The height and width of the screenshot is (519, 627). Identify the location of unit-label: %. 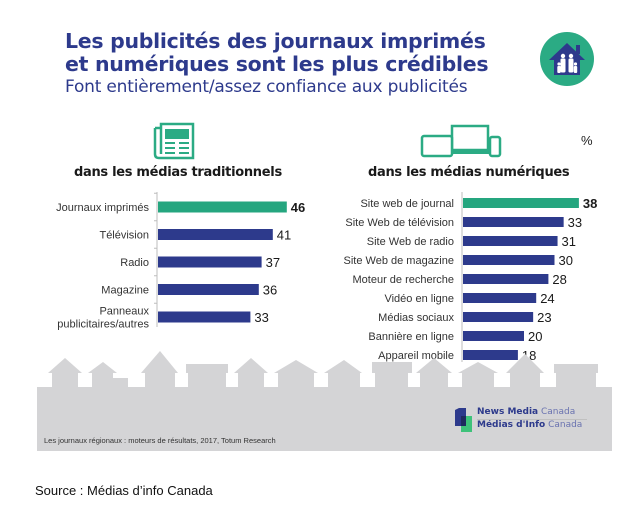
(587, 140).